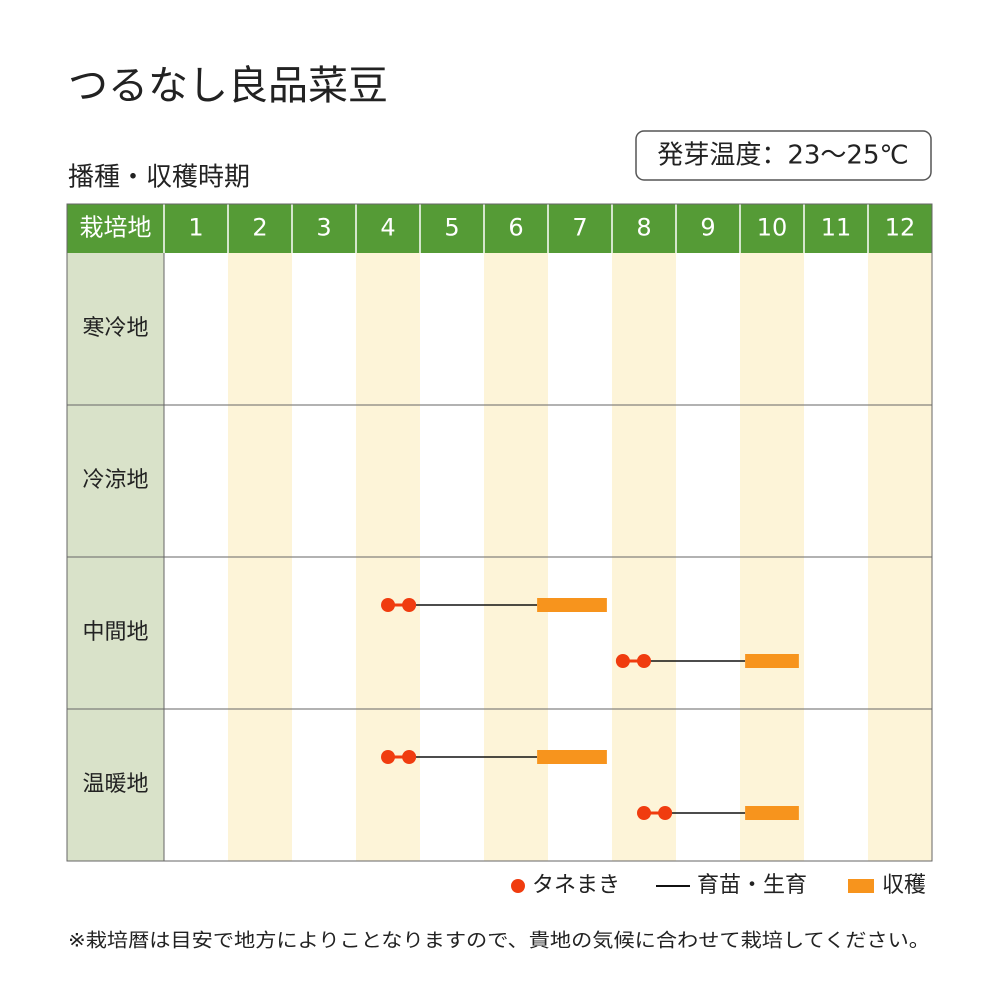 The image size is (1000, 1000). I want to click on month-label: 9, so click(707, 228).